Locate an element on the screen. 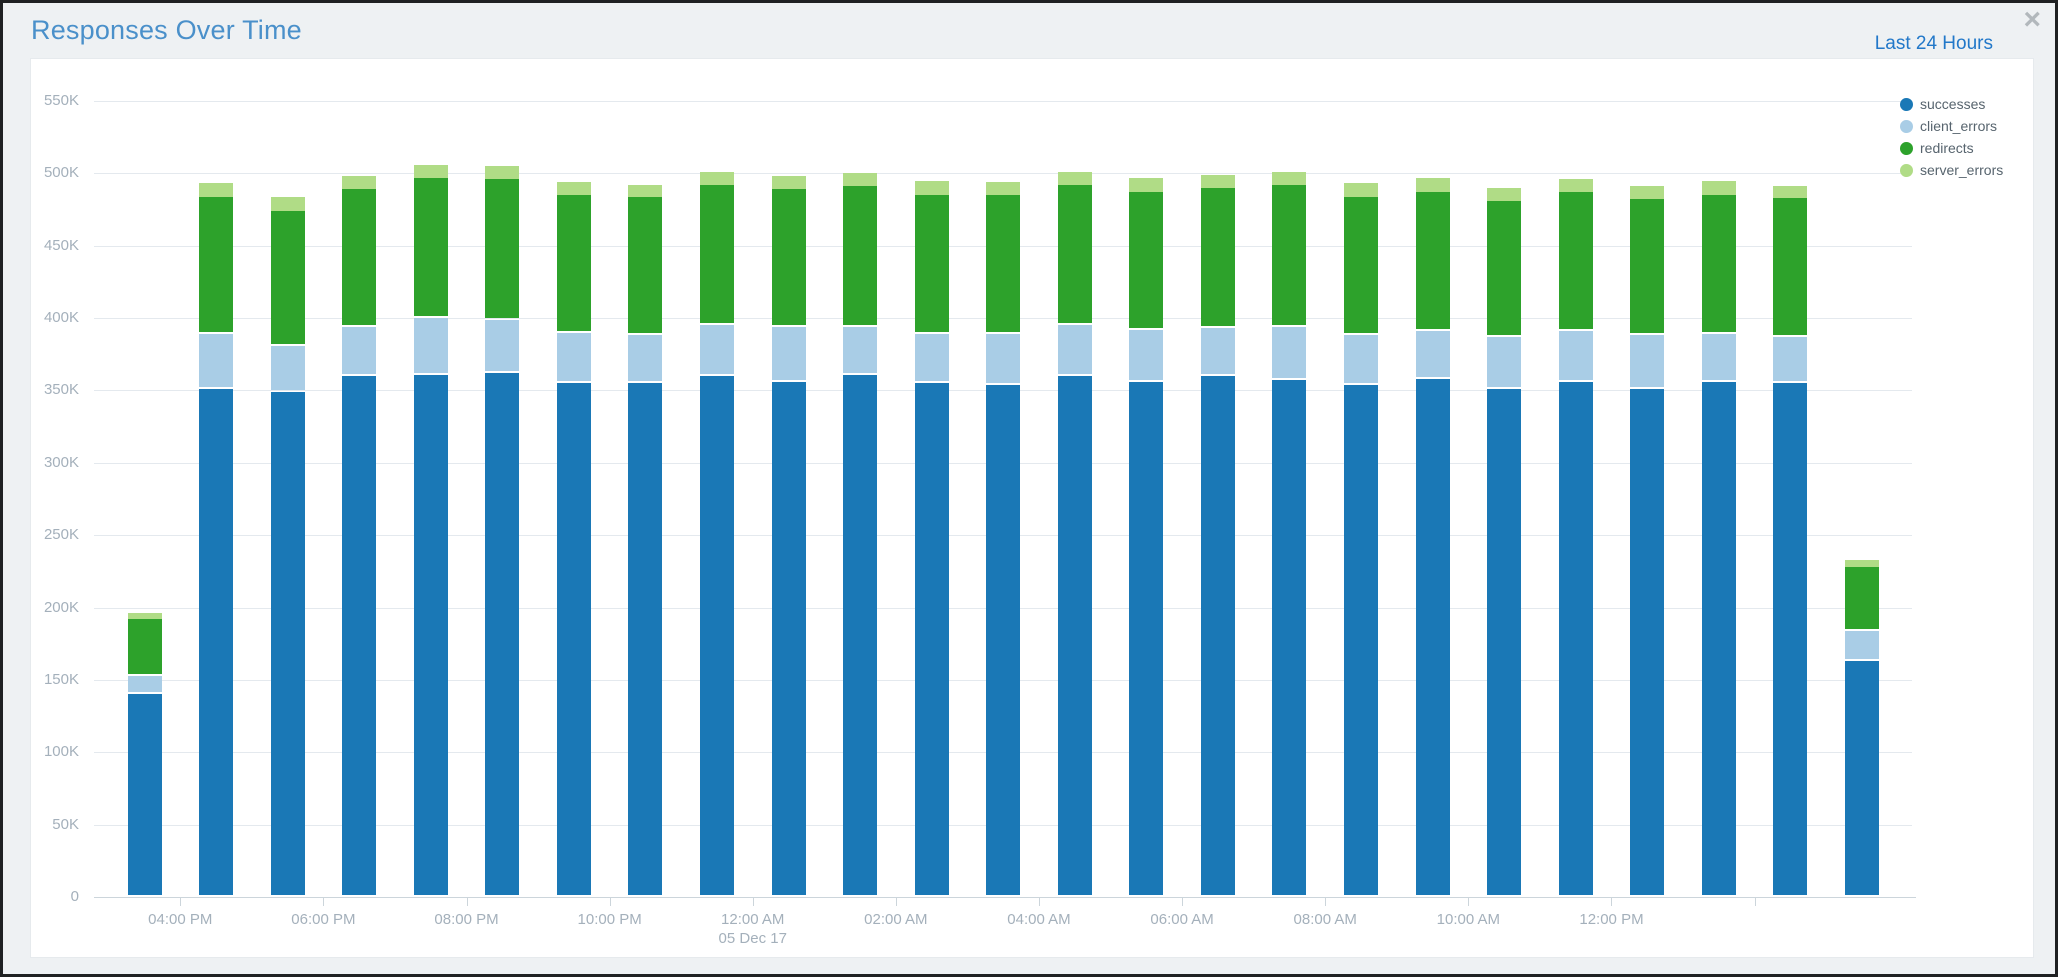 The width and height of the screenshot is (2058, 977). close-icon: × is located at coordinates (2032, 19).